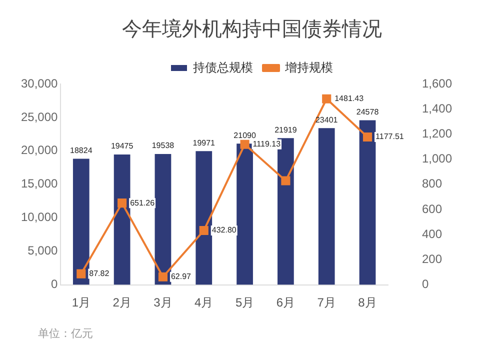 This screenshot has width=500, height=362. I want to click on x-tick-label: 7月, so click(326, 302).